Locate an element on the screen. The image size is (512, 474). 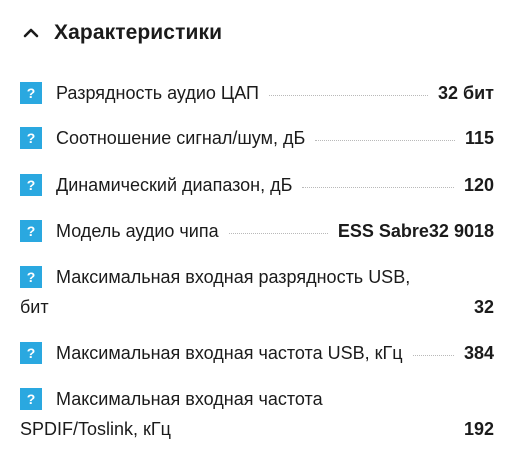
spec-label-line2: SPDIF/Toslink, кГц is located at coordinates (95, 429).